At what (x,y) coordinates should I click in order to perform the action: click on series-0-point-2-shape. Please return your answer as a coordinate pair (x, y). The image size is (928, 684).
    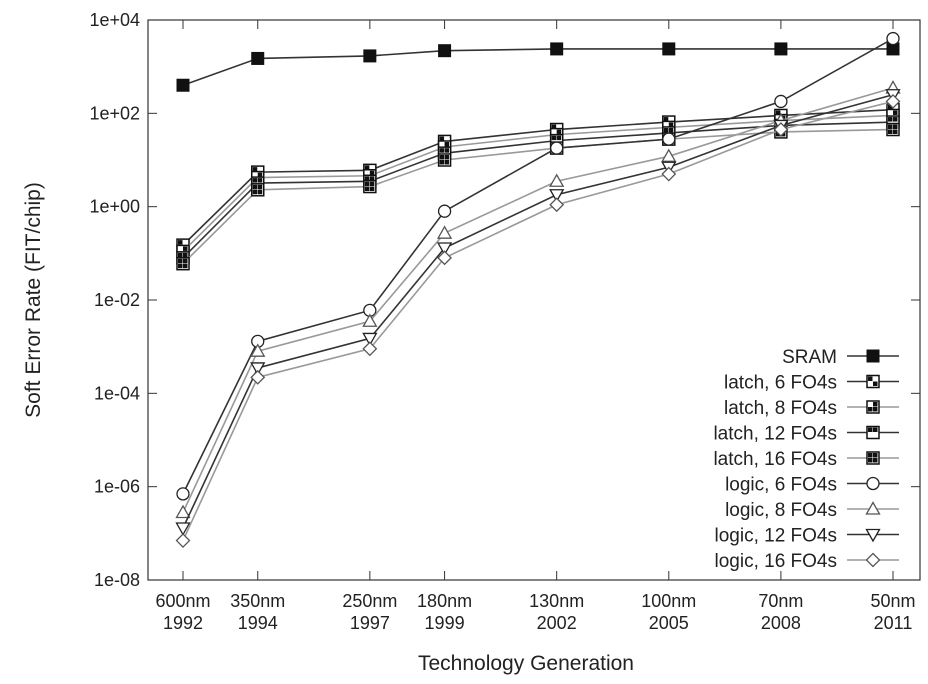
    Looking at the image, I should click on (370, 56).